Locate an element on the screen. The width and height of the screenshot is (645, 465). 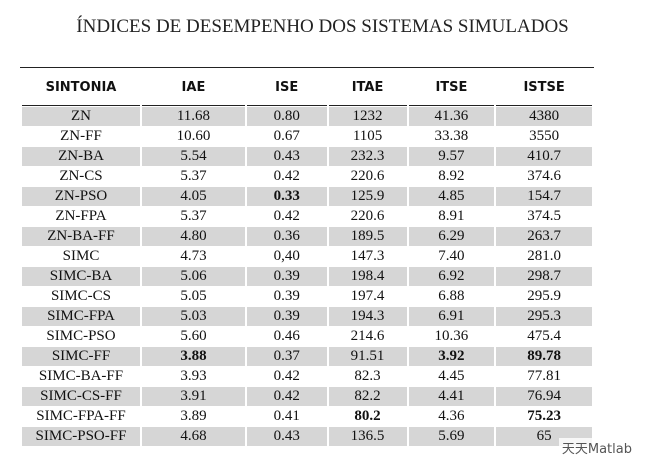
cell: 4.85 is located at coordinates (451, 196).